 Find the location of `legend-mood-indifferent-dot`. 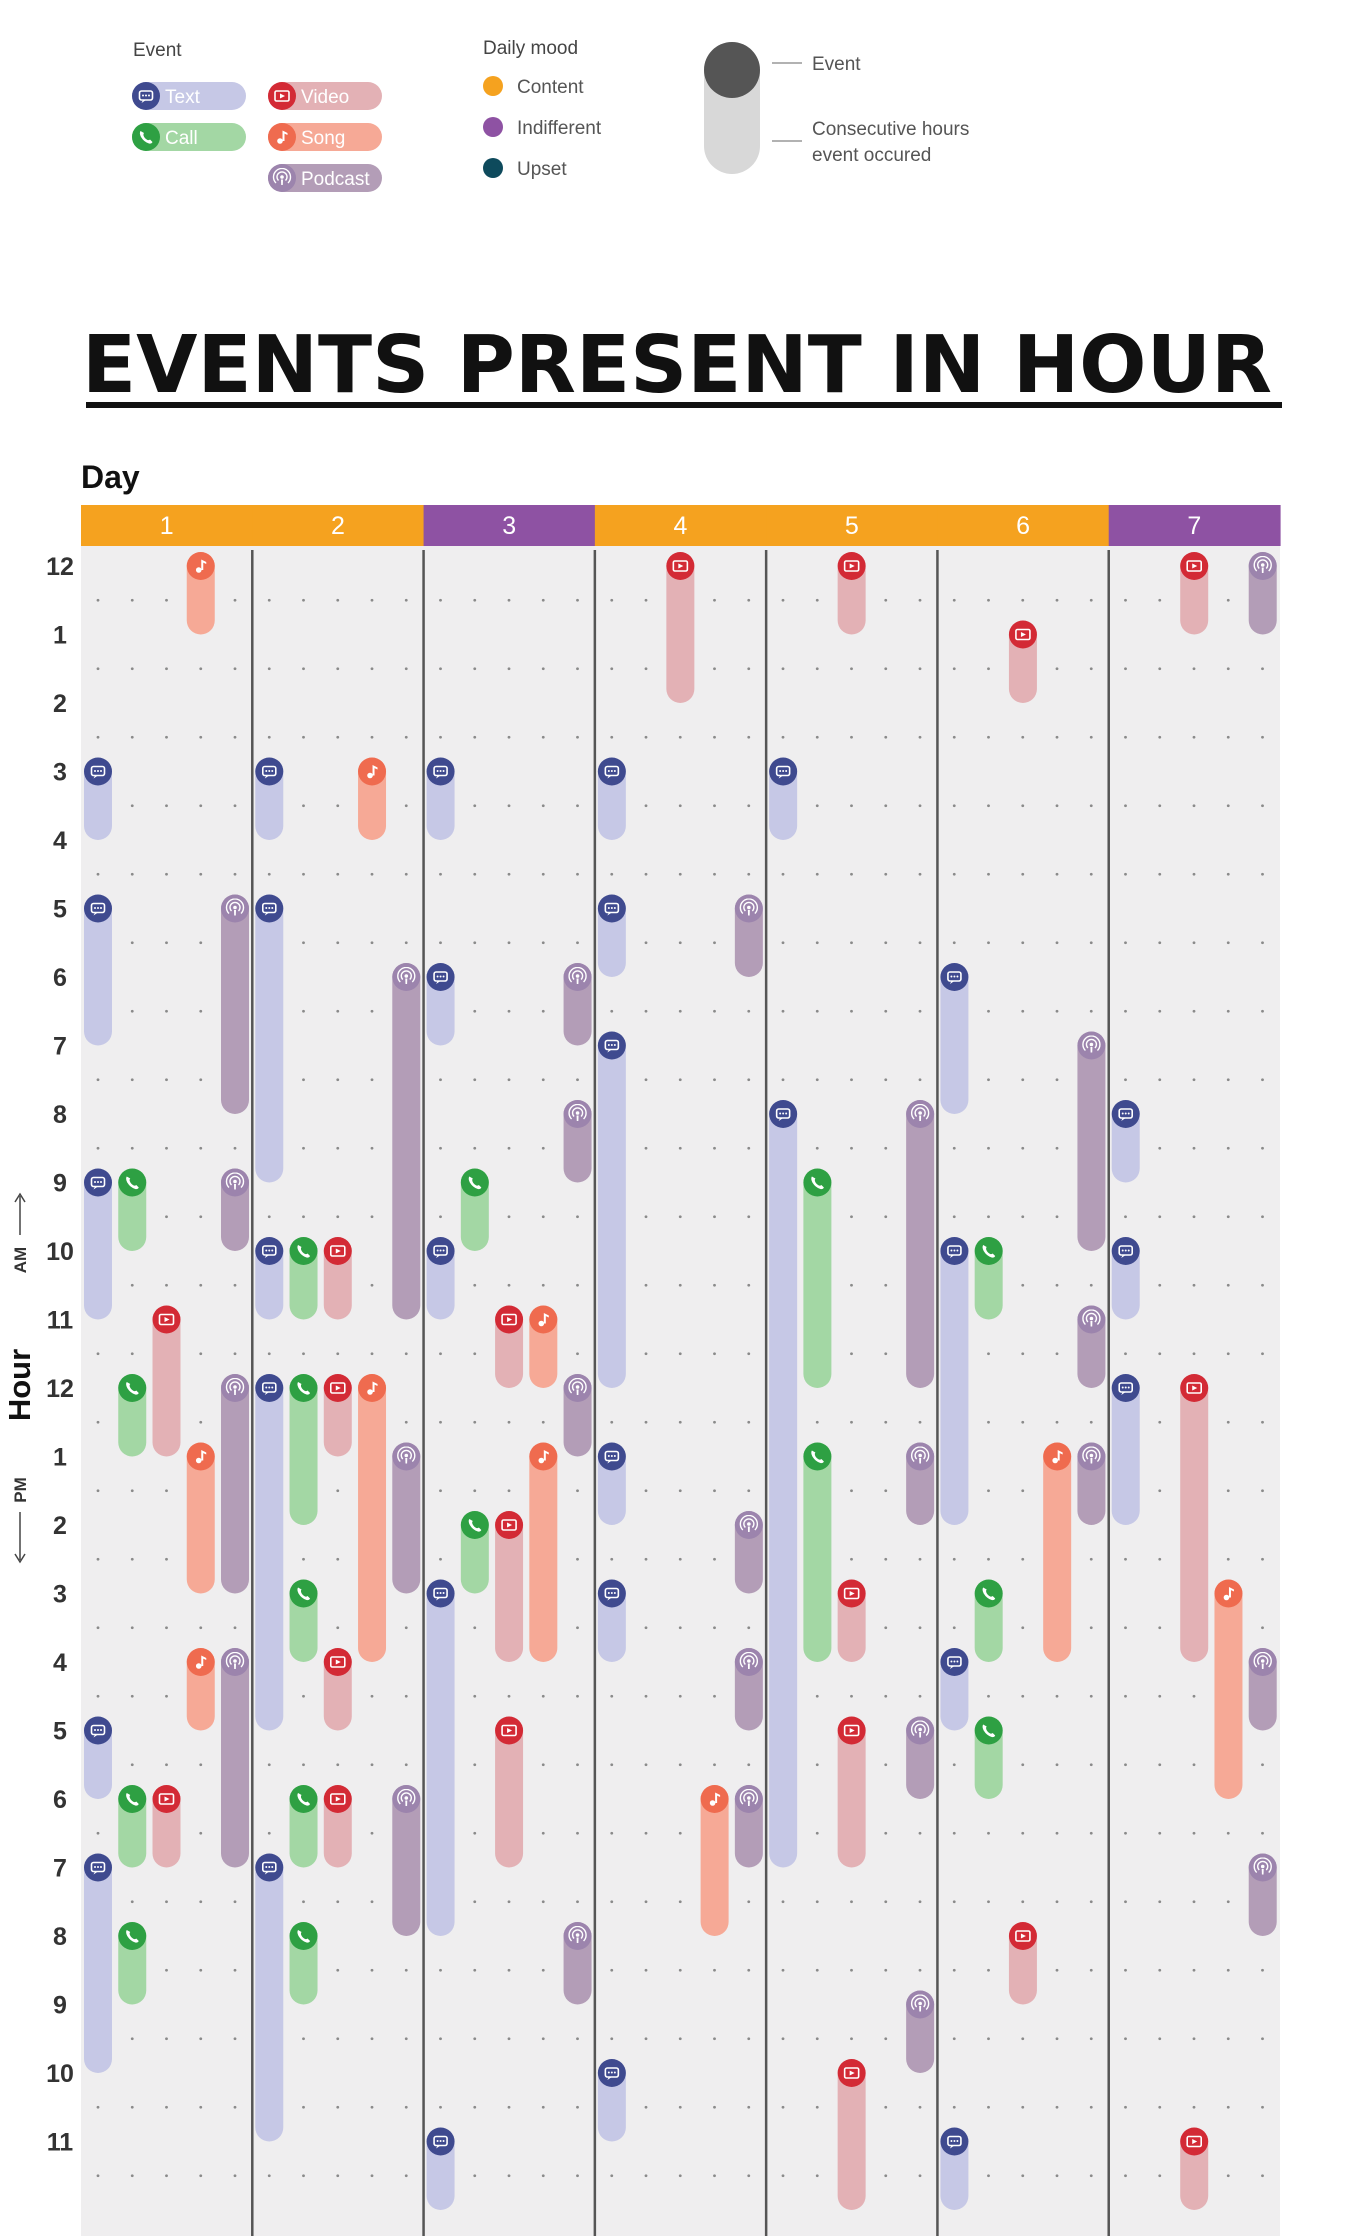

legend-mood-indifferent-dot is located at coordinates (493, 127).